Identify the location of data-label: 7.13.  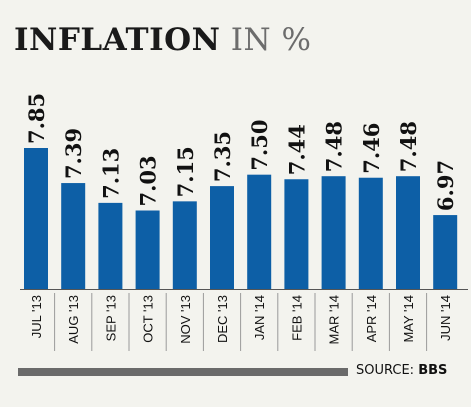
(110, 173).